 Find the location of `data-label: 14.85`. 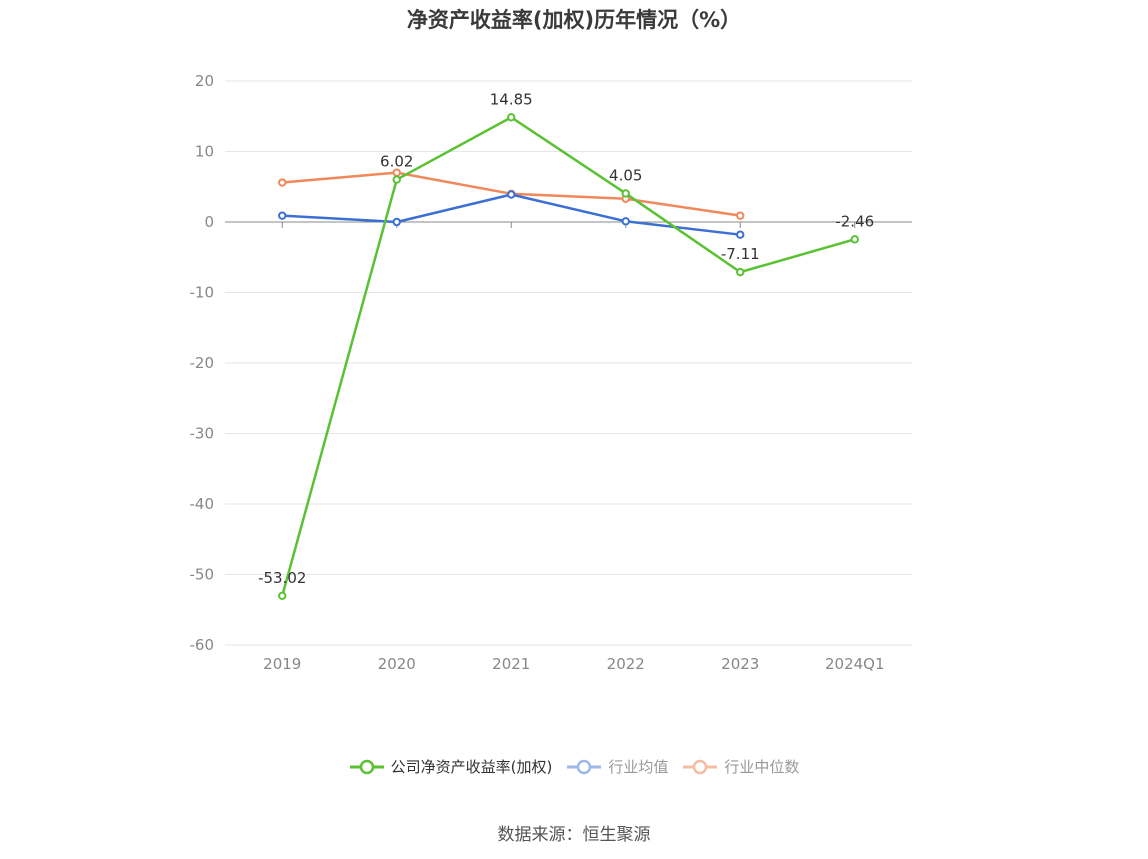

data-label: 14.85 is located at coordinates (511, 99).